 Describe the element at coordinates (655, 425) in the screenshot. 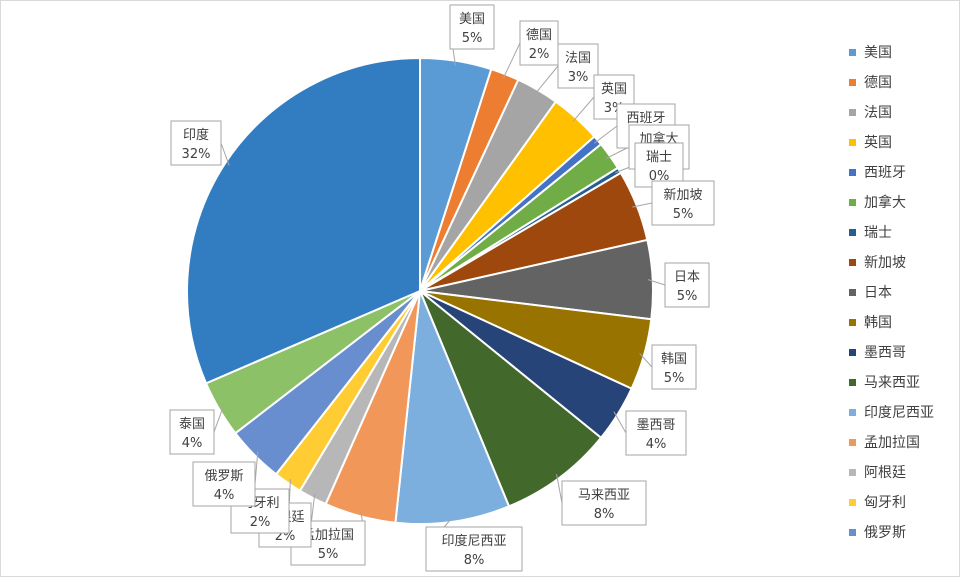

I see `data-label-name: 墨西哥` at that location.